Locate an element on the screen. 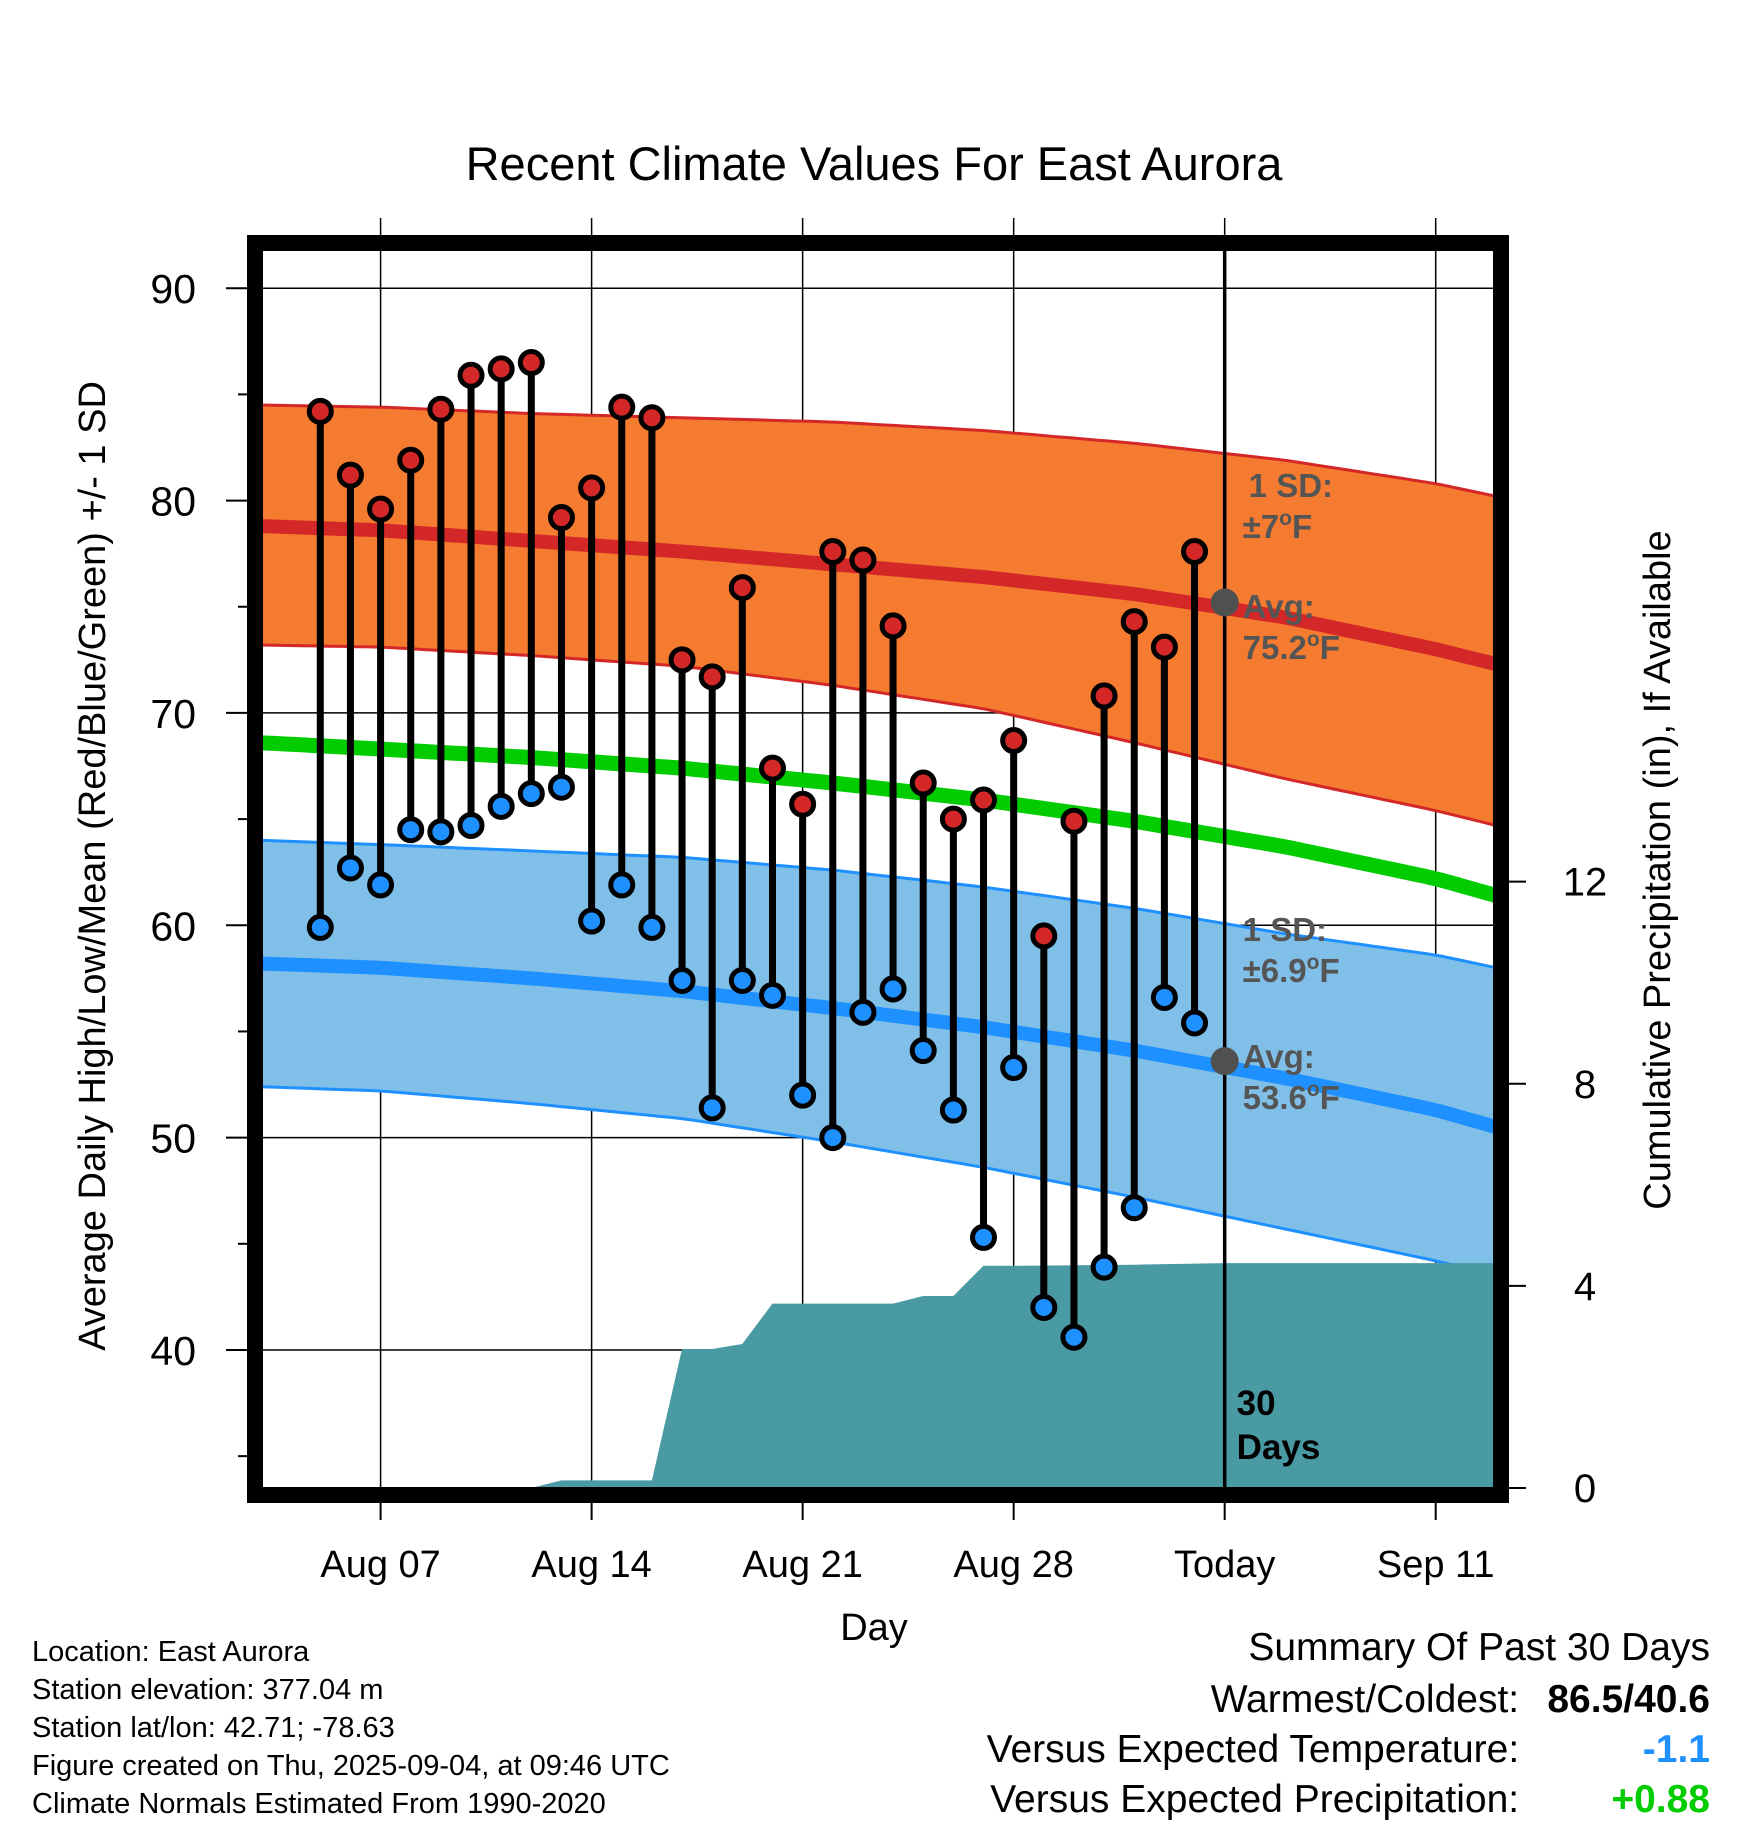 This screenshot has height=1828, width=1748. y2-tick-label: 0 is located at coordinates (1585, 1489).